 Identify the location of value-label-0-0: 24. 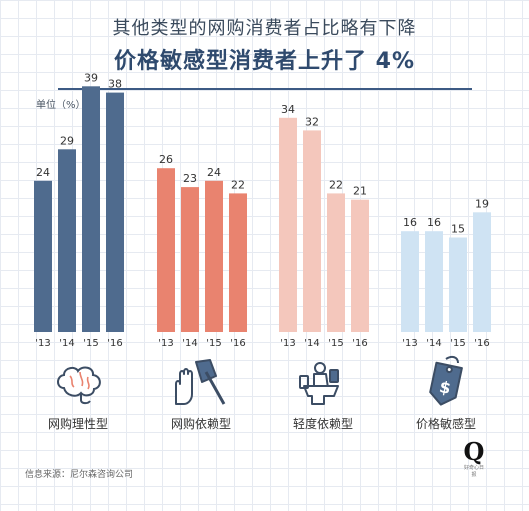
(43, 172).